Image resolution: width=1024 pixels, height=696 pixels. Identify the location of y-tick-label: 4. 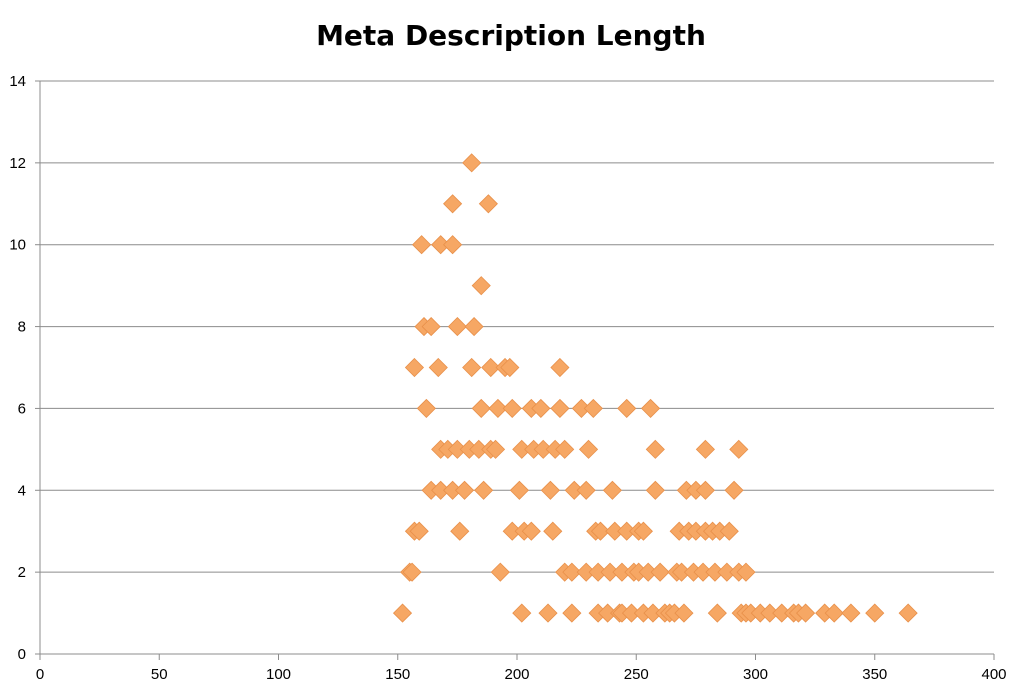
(22, 490).